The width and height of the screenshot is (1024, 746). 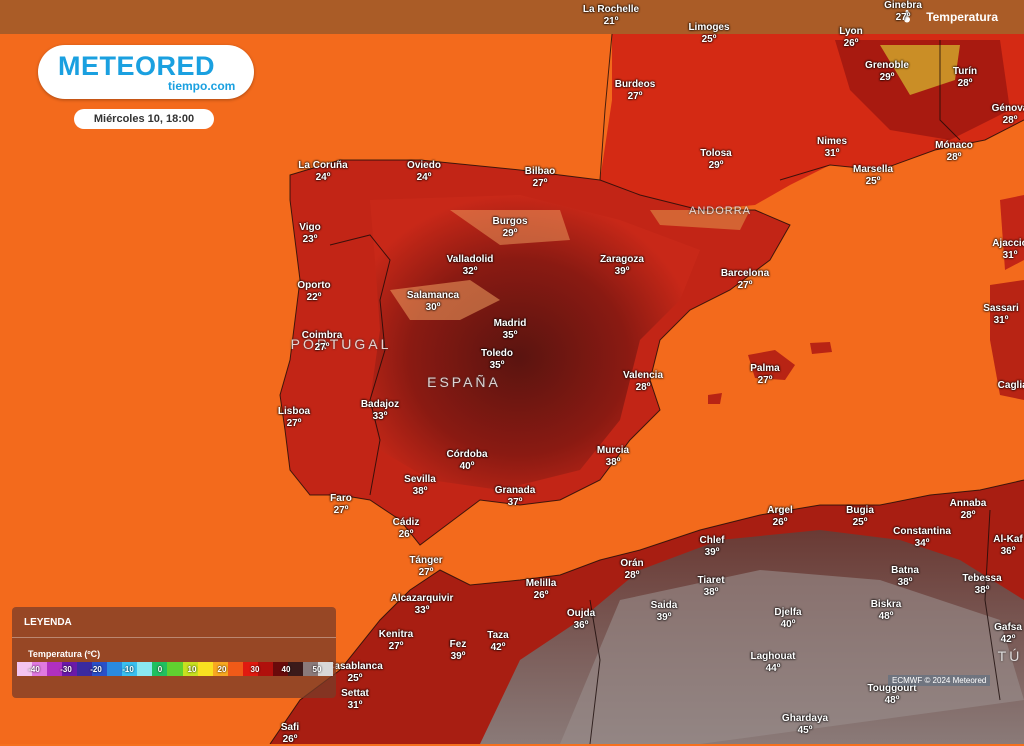 What do you see at coordinates (939, 680) in the screenshot?
I see `credit-label: ECMWF © 2024 Meteored` at bounding box center [939, 680].